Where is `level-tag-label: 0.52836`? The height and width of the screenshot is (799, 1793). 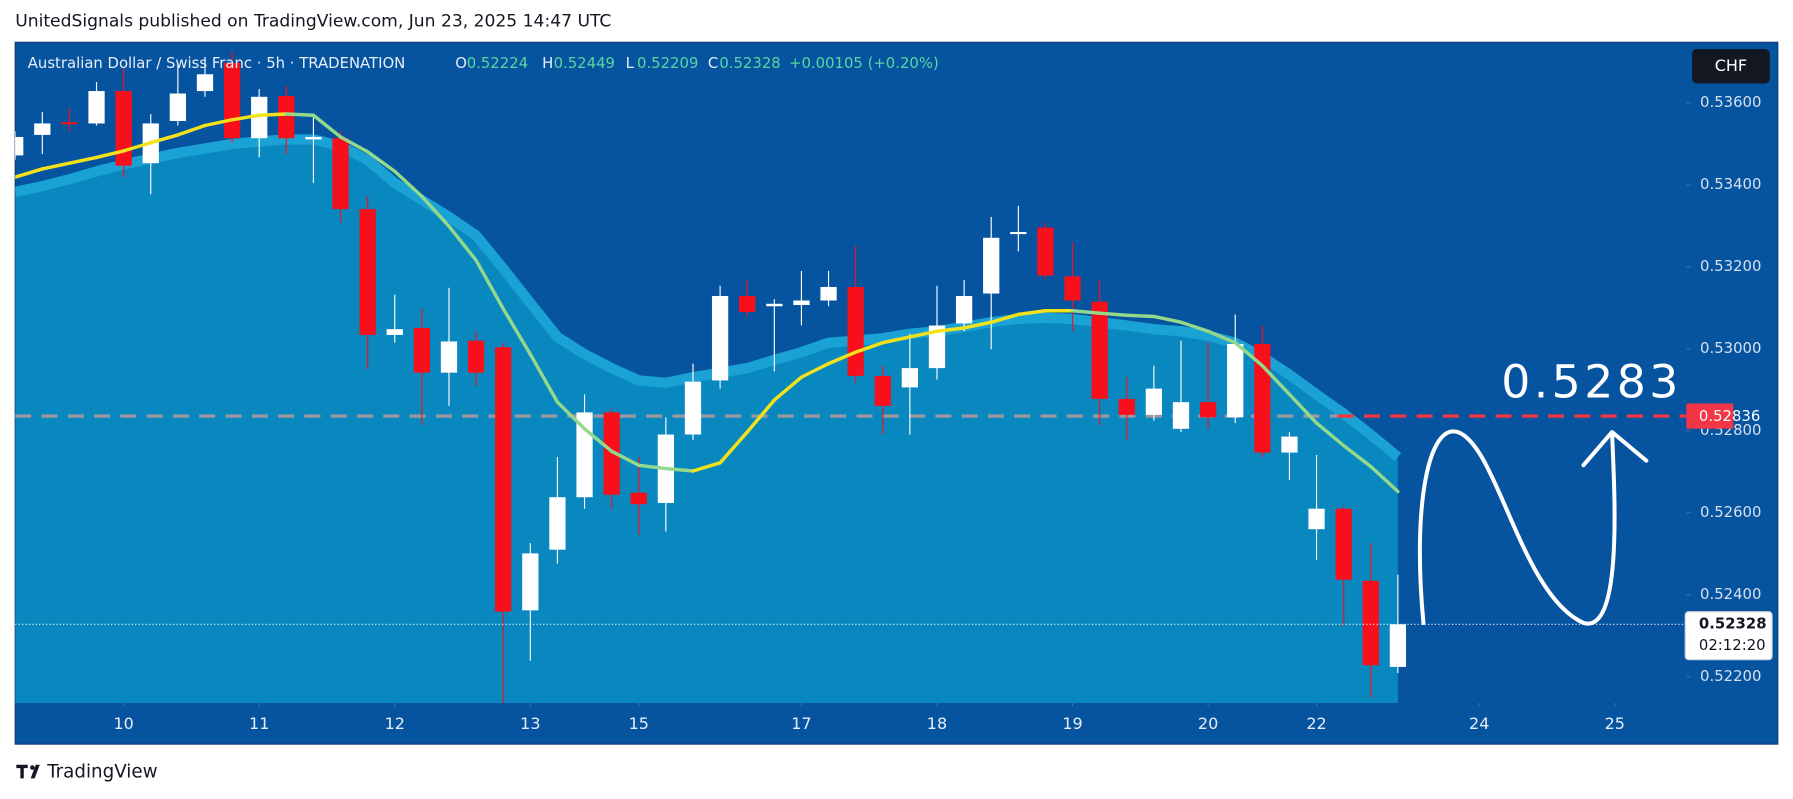
level-tag-label: 0.52836 is located at coordinates (1729, 416).